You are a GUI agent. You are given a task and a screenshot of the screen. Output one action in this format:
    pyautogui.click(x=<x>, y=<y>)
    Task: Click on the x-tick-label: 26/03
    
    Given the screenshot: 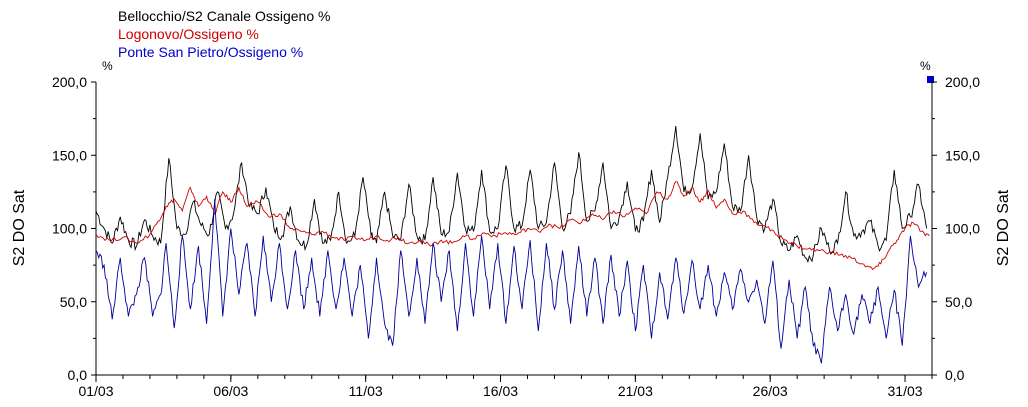 What is the action you would take?
    pyautogui.click(x=770, y=391)
    